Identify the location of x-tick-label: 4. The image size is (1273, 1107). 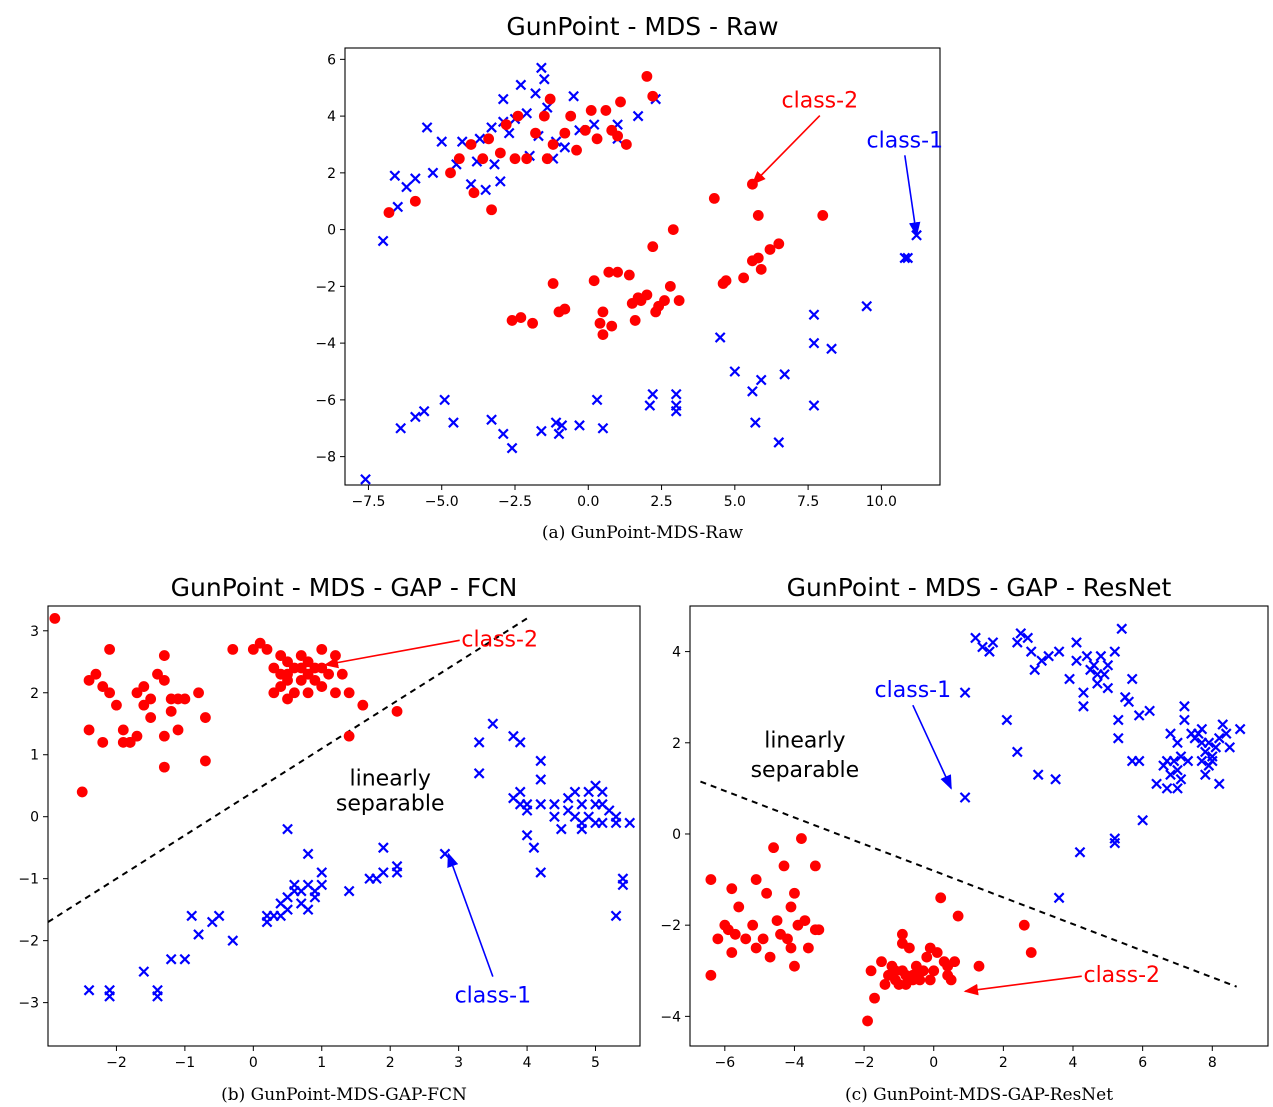
(1073, 1063).